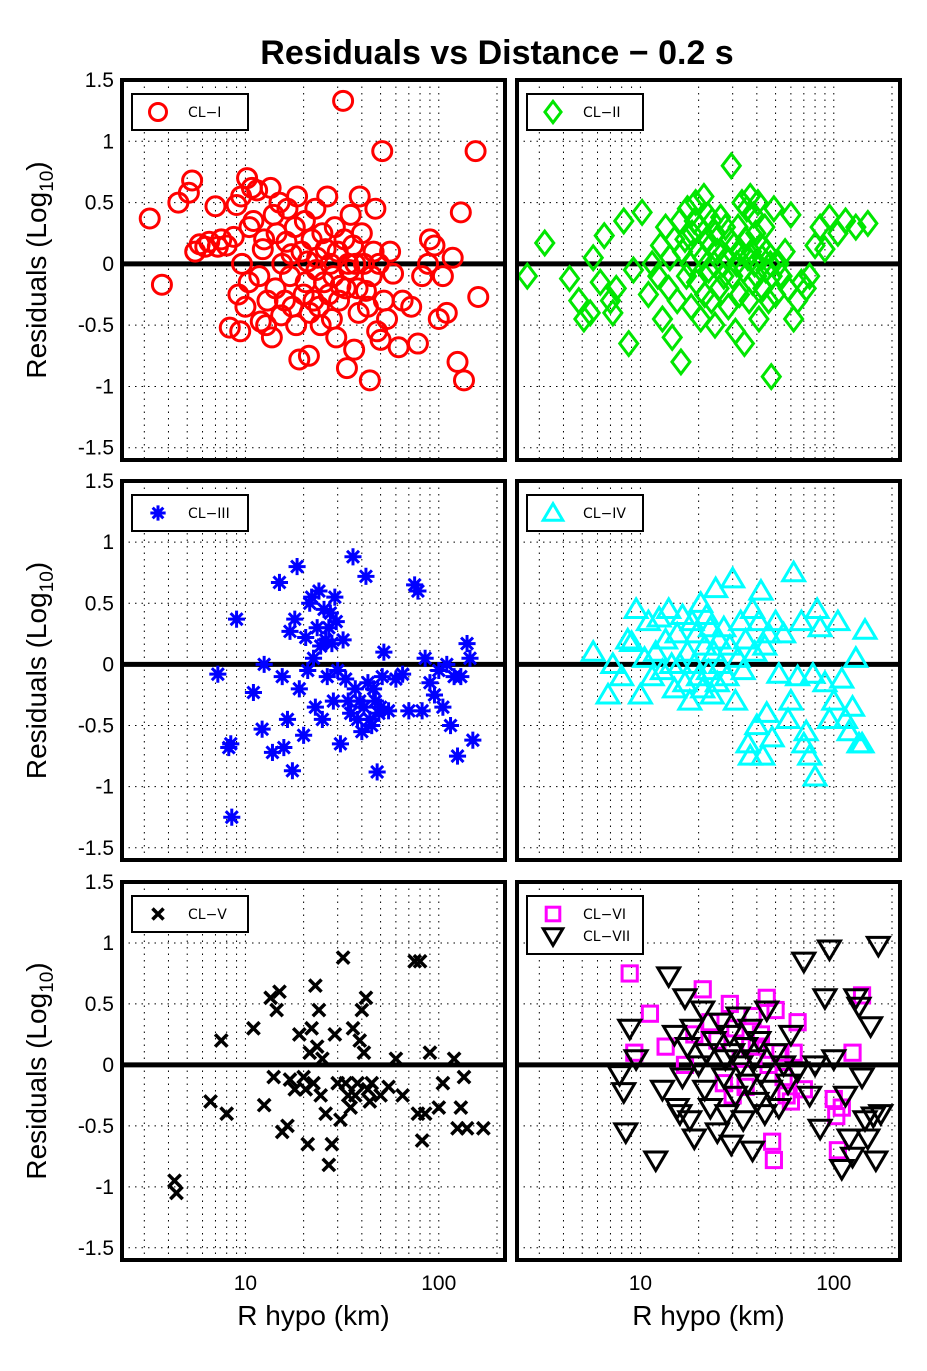 The image size is (927, 1371). I want to click on series-CL−V, so click(329, 1075).